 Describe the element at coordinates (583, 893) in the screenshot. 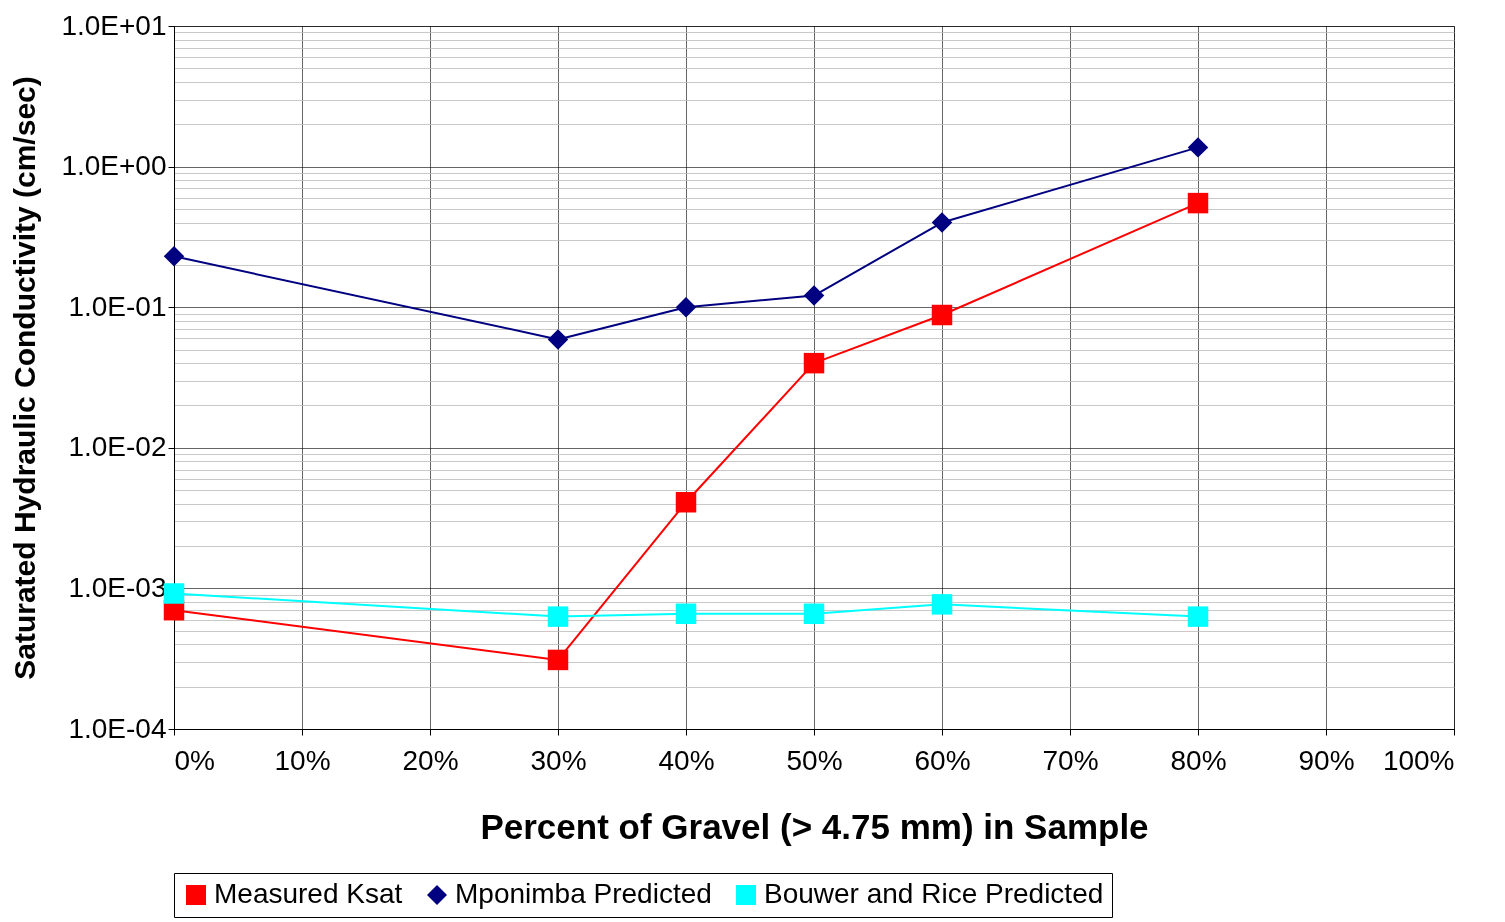

I see `legend-label: Mponimba Predicted` at that location.